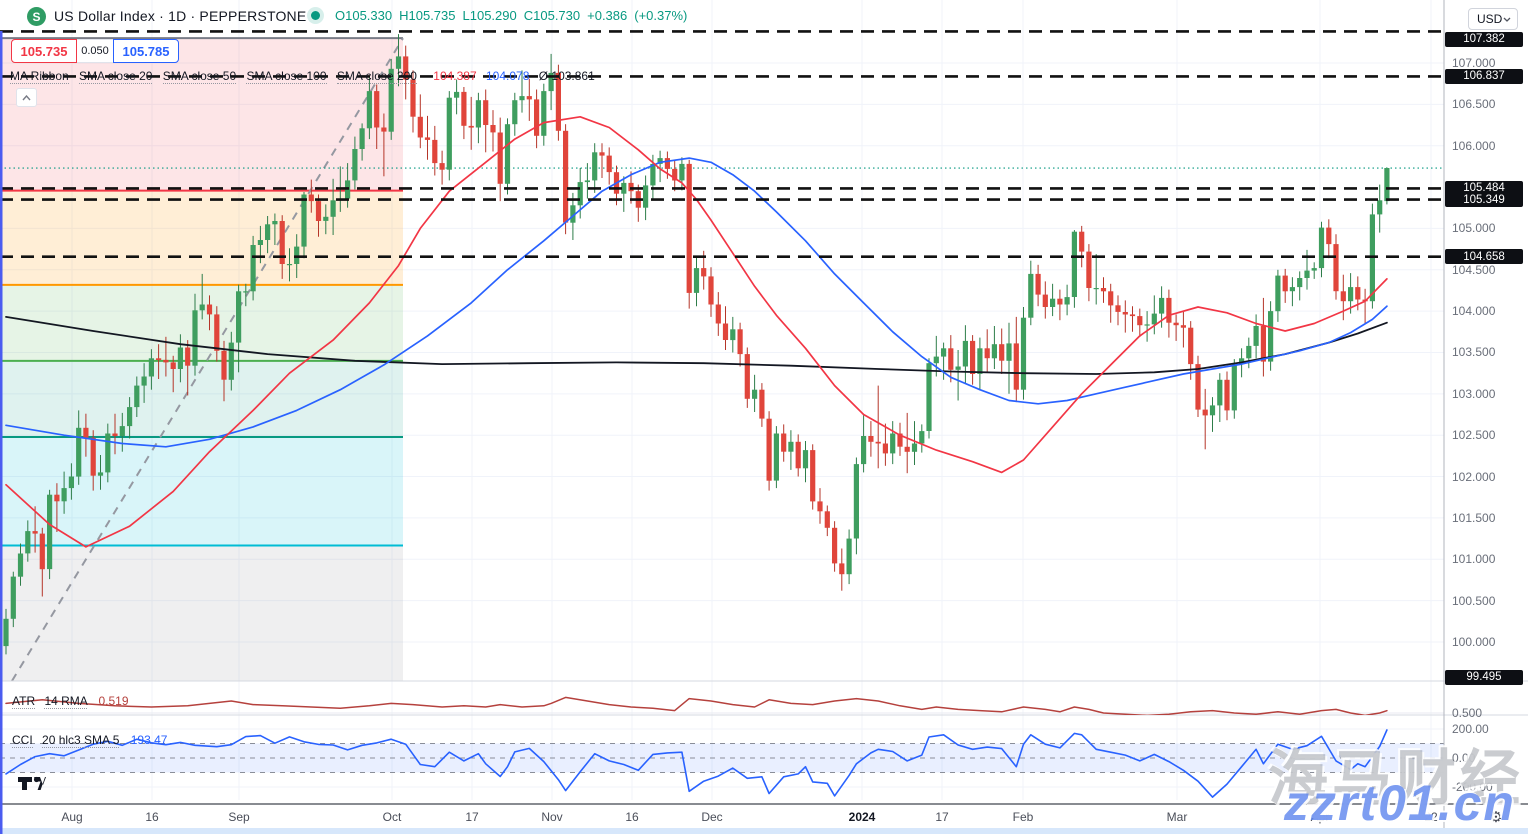 This screenshot has height=834, width=1528. Describe the element at coordinates (26, 97) in the screenshot. I see `collapse-legend-button` at that location.